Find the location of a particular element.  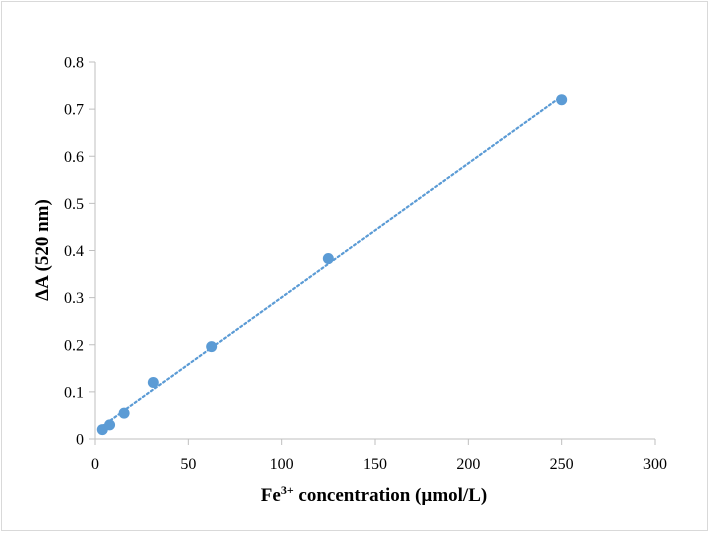

y-axis-title: ΔA (520 nm) is located at coordinates (42, 250).